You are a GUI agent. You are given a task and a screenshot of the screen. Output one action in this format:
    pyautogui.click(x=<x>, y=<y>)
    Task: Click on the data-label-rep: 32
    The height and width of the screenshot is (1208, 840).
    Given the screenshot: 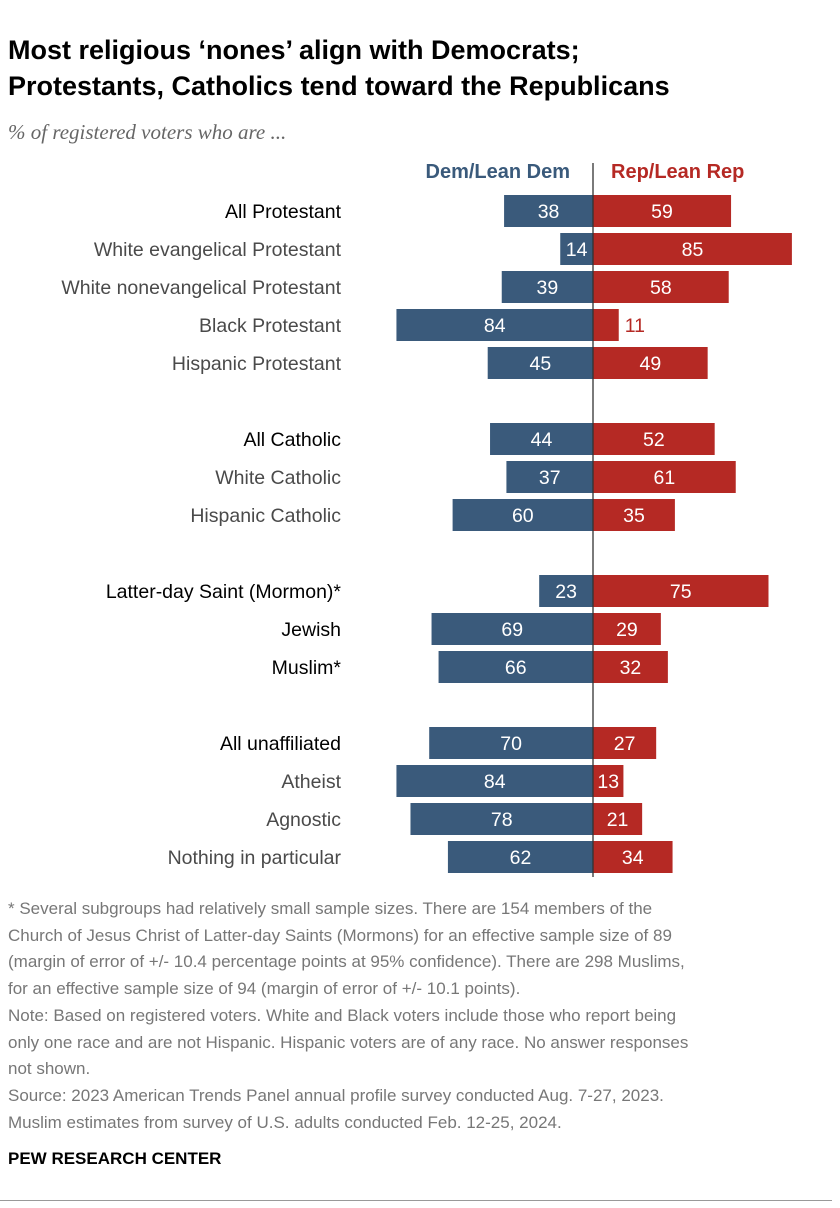 What is the action you would take?
    pyautogui.click(x=631, y=668)
    